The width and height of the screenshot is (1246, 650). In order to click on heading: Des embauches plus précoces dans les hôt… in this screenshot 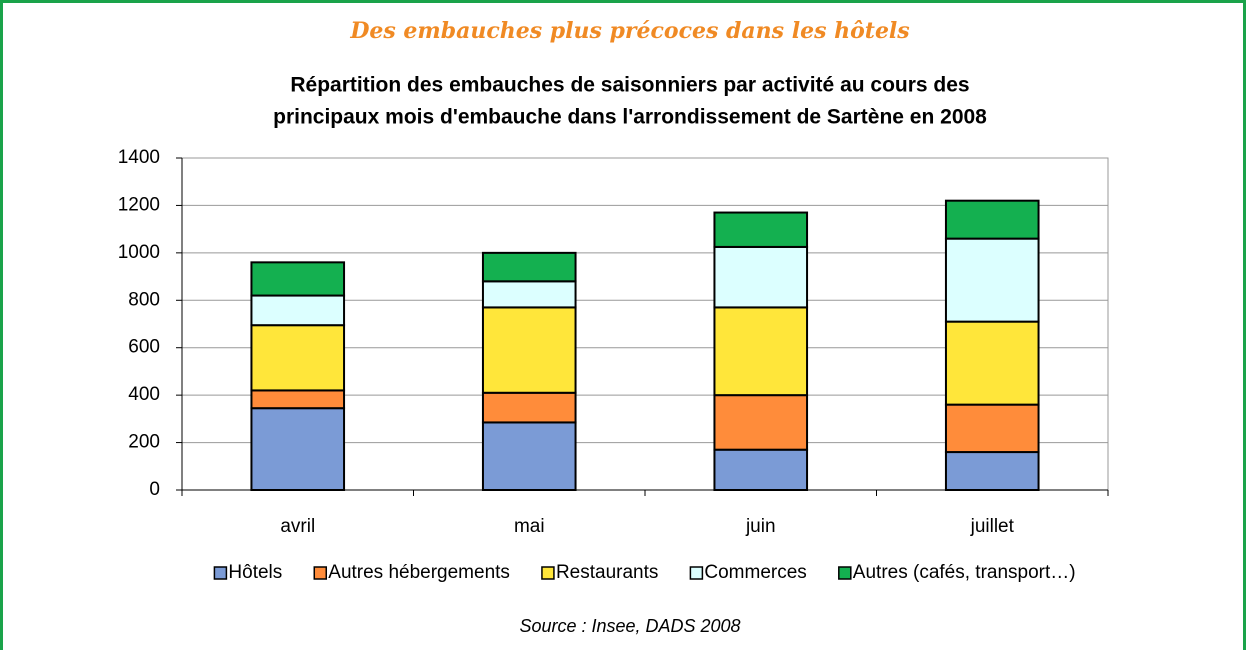, I will do `click(629, 31)`.